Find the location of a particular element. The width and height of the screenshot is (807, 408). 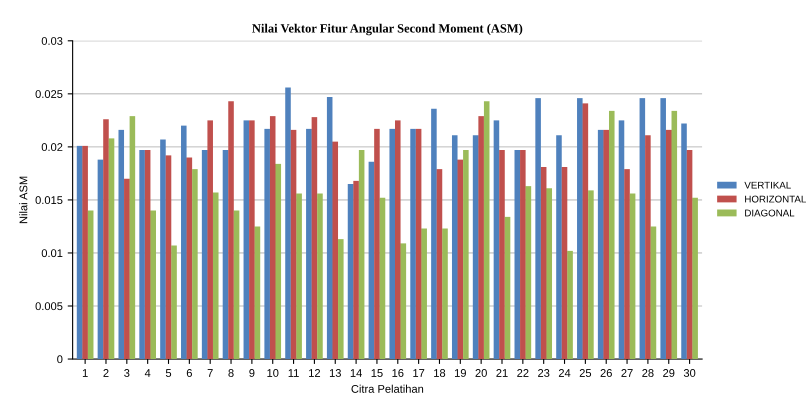

x-tick-label: 2 is located at coordinates (106, 373).